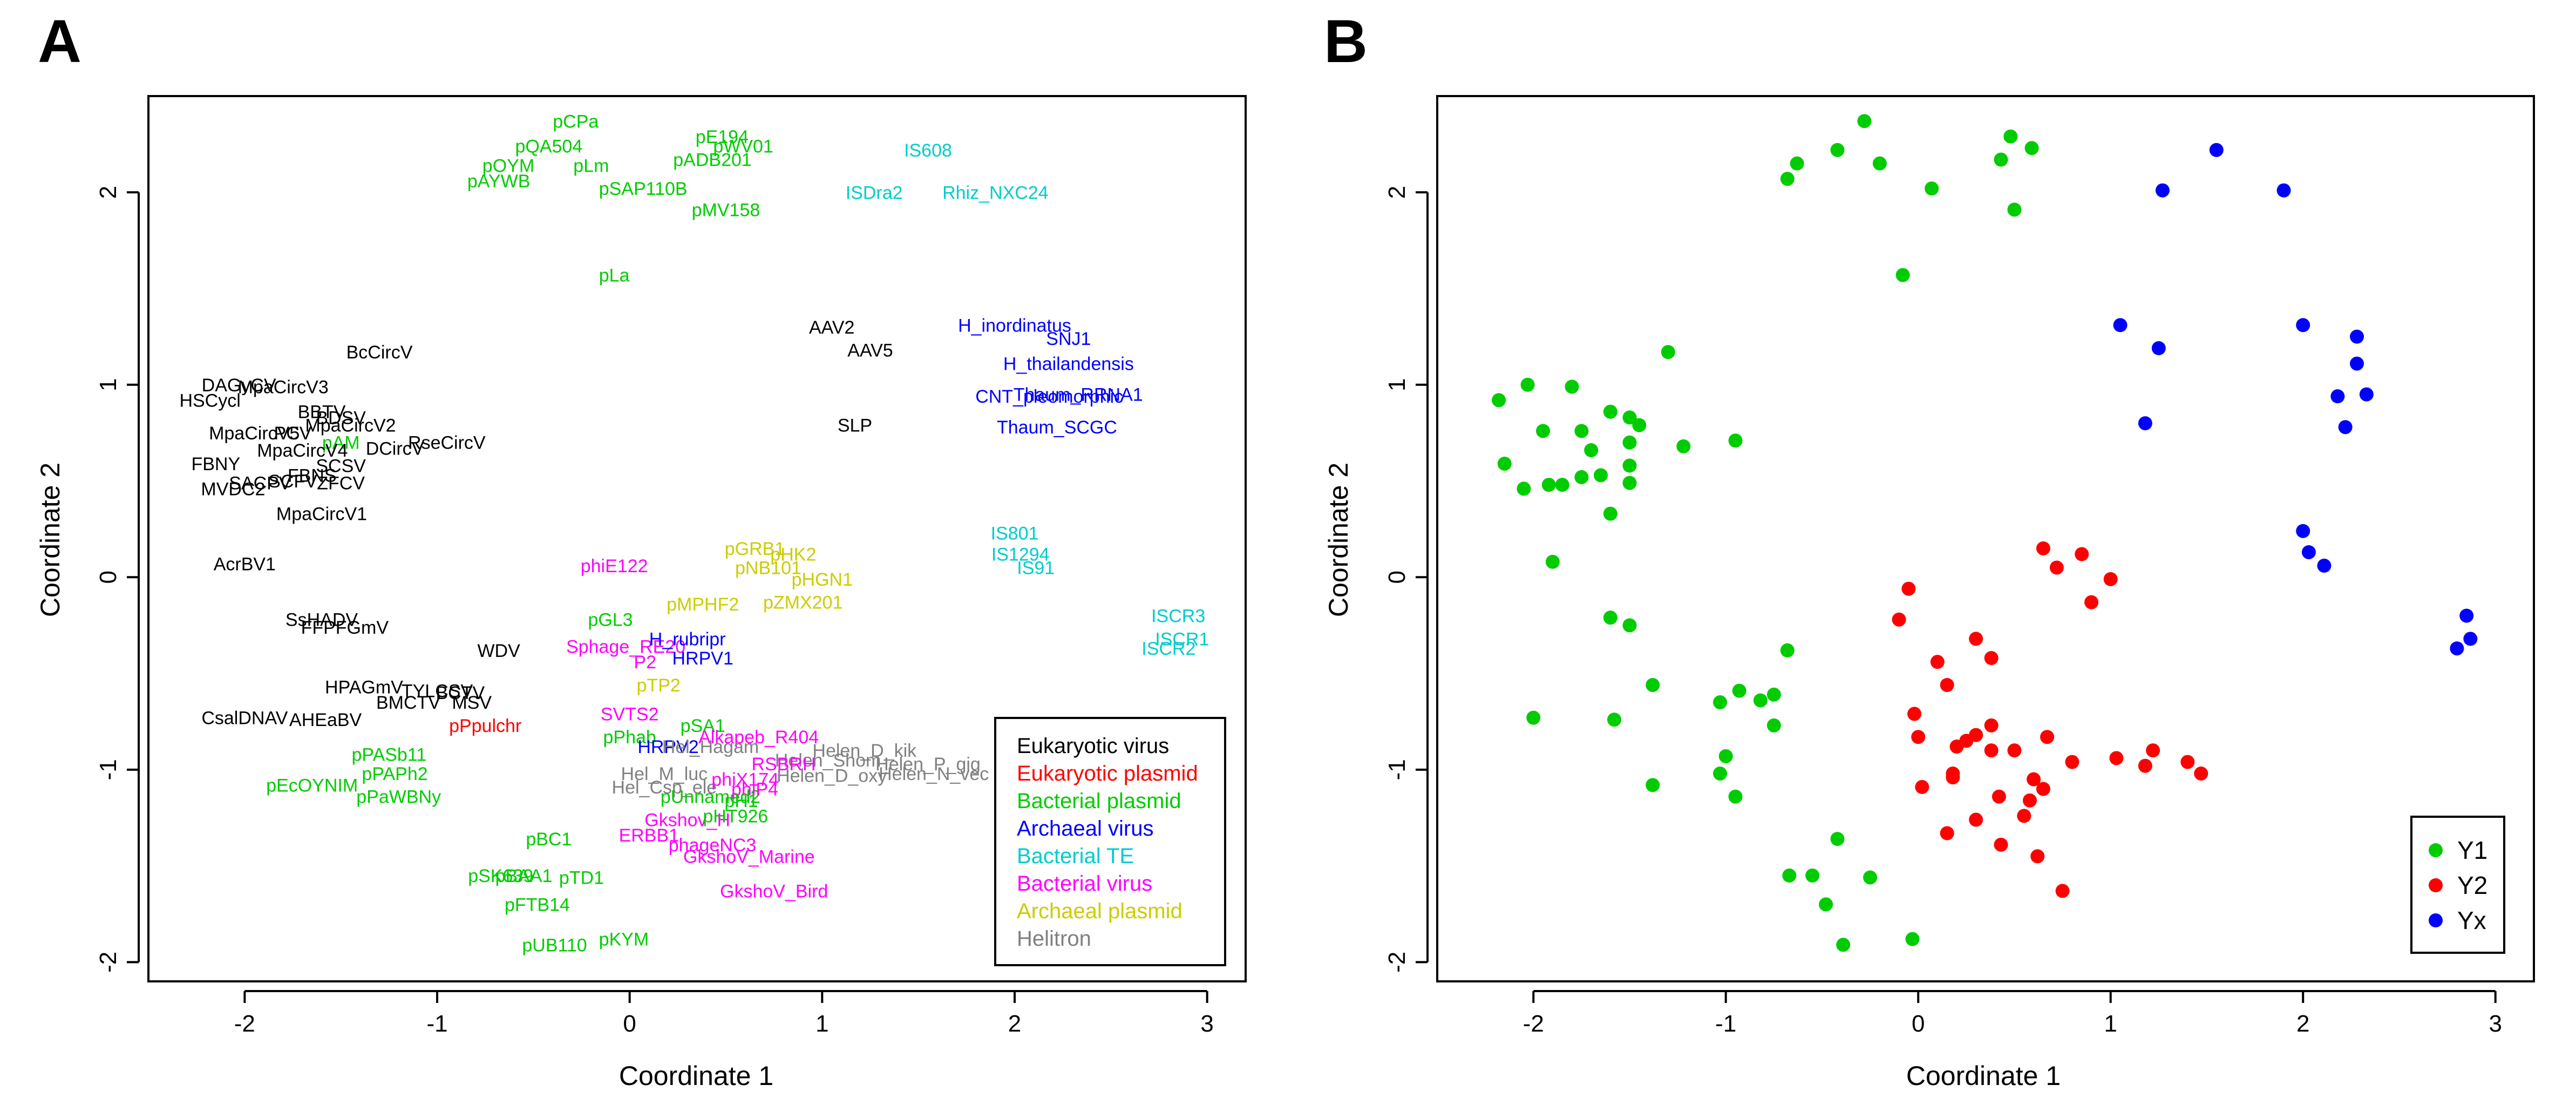  What do you see at coordinates (774, 891) in the screenshot?
I see `point-label: GkshoV_Bird` at bounding box center [774, 891].